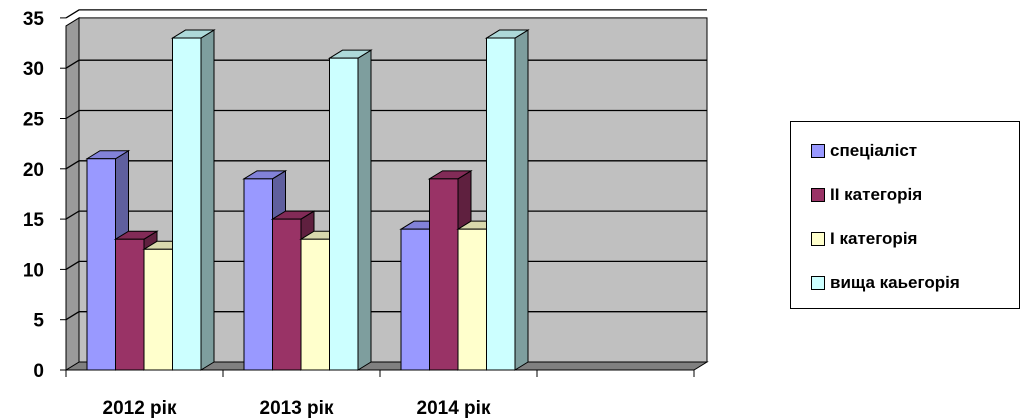 This screenshot has width=1022, height=420. What do you see at coordinates (876, 194) in the screenshot?
I see `legend-label-category-2: ІІ категорія` at bounding box center [876, 194].